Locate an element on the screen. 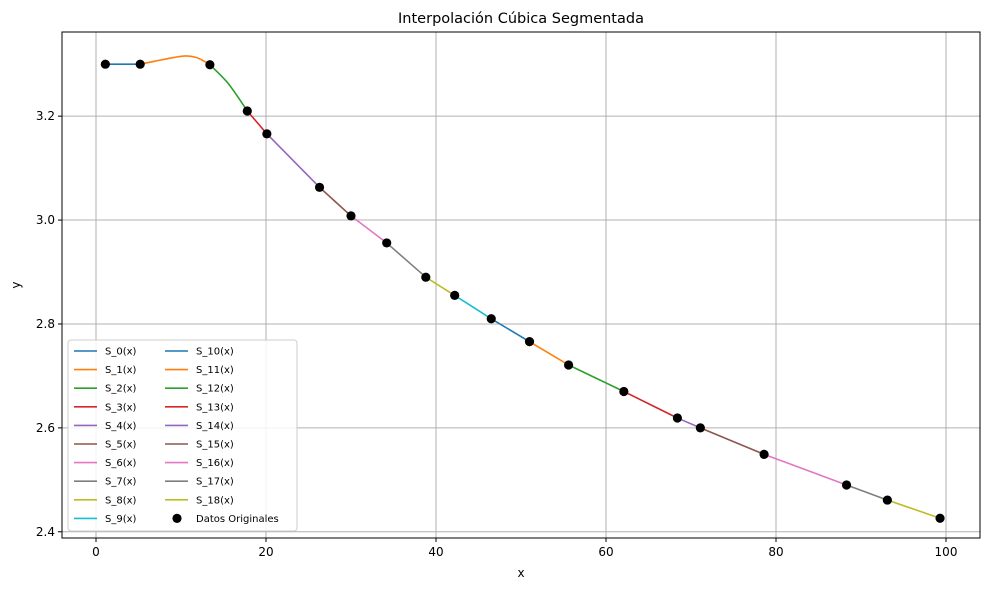 Image resolution: width=990 pixels, height=590 pixels. legend-label: S_7(x) is located at coordinates (121, 482).